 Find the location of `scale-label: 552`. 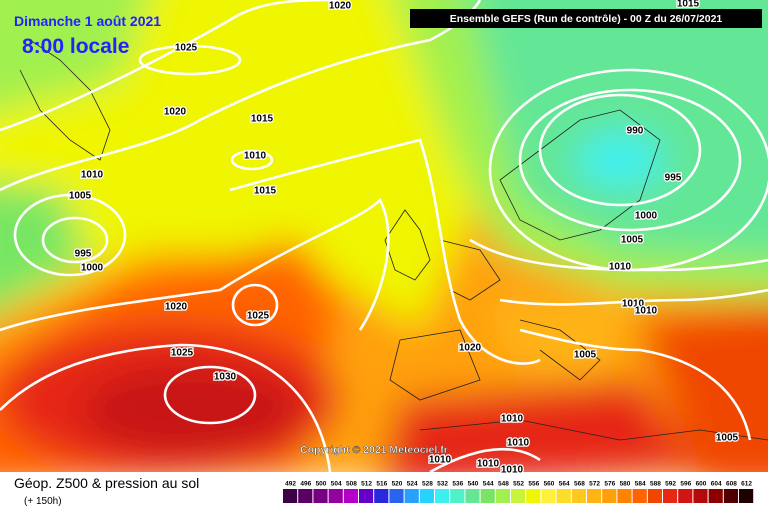

scale-label: 552 is located at coordinates (518, 484).